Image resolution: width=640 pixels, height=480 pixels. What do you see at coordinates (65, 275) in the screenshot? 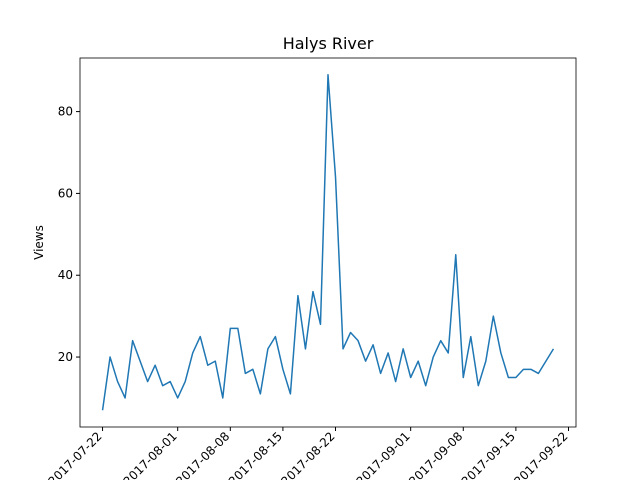
I see `y-tick-label: 40` at bounding box center [65, 275].